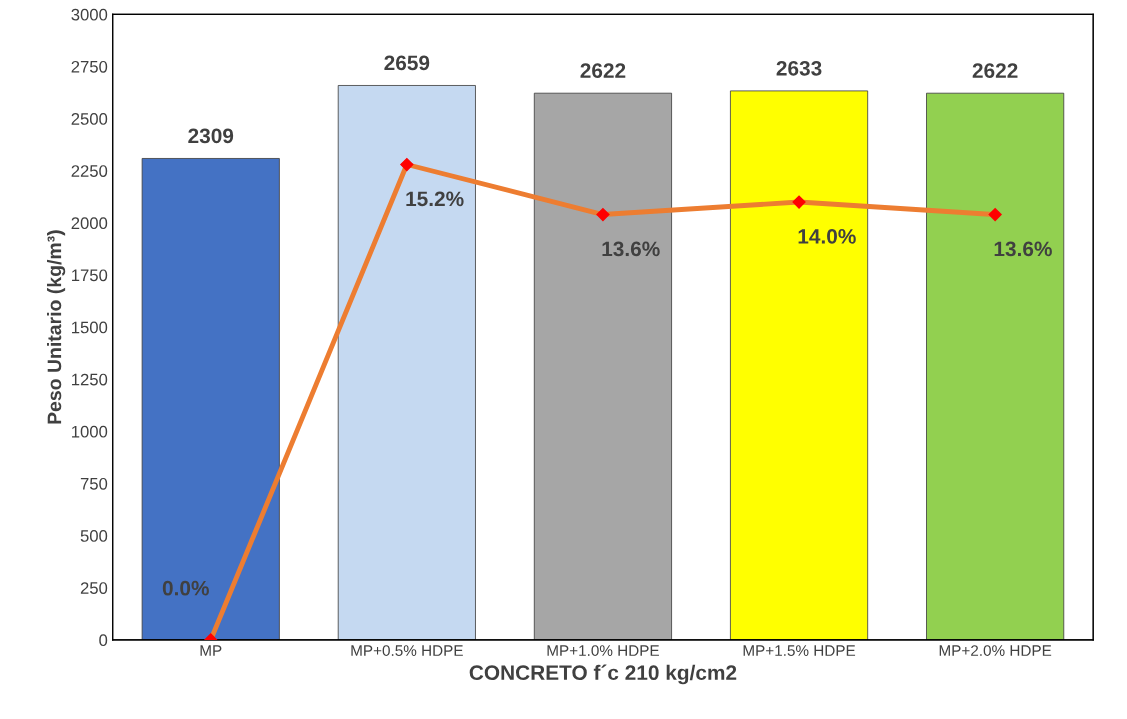 Image resolution: width=1127 pixels, height=719 pixels. I want to click on x-axis-title: CONCRETO f´c 210 kg/cm2, so click(603, 674).